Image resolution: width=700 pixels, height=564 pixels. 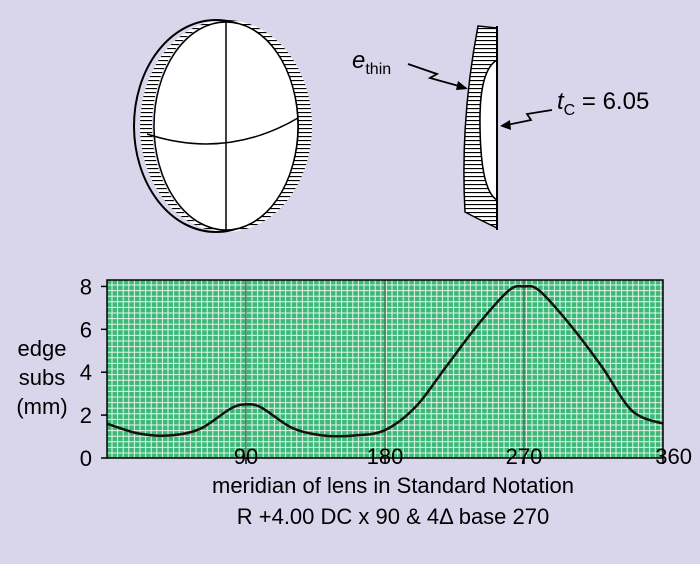 I want to click on tc-arrowhead, so click(x=505, y=125).